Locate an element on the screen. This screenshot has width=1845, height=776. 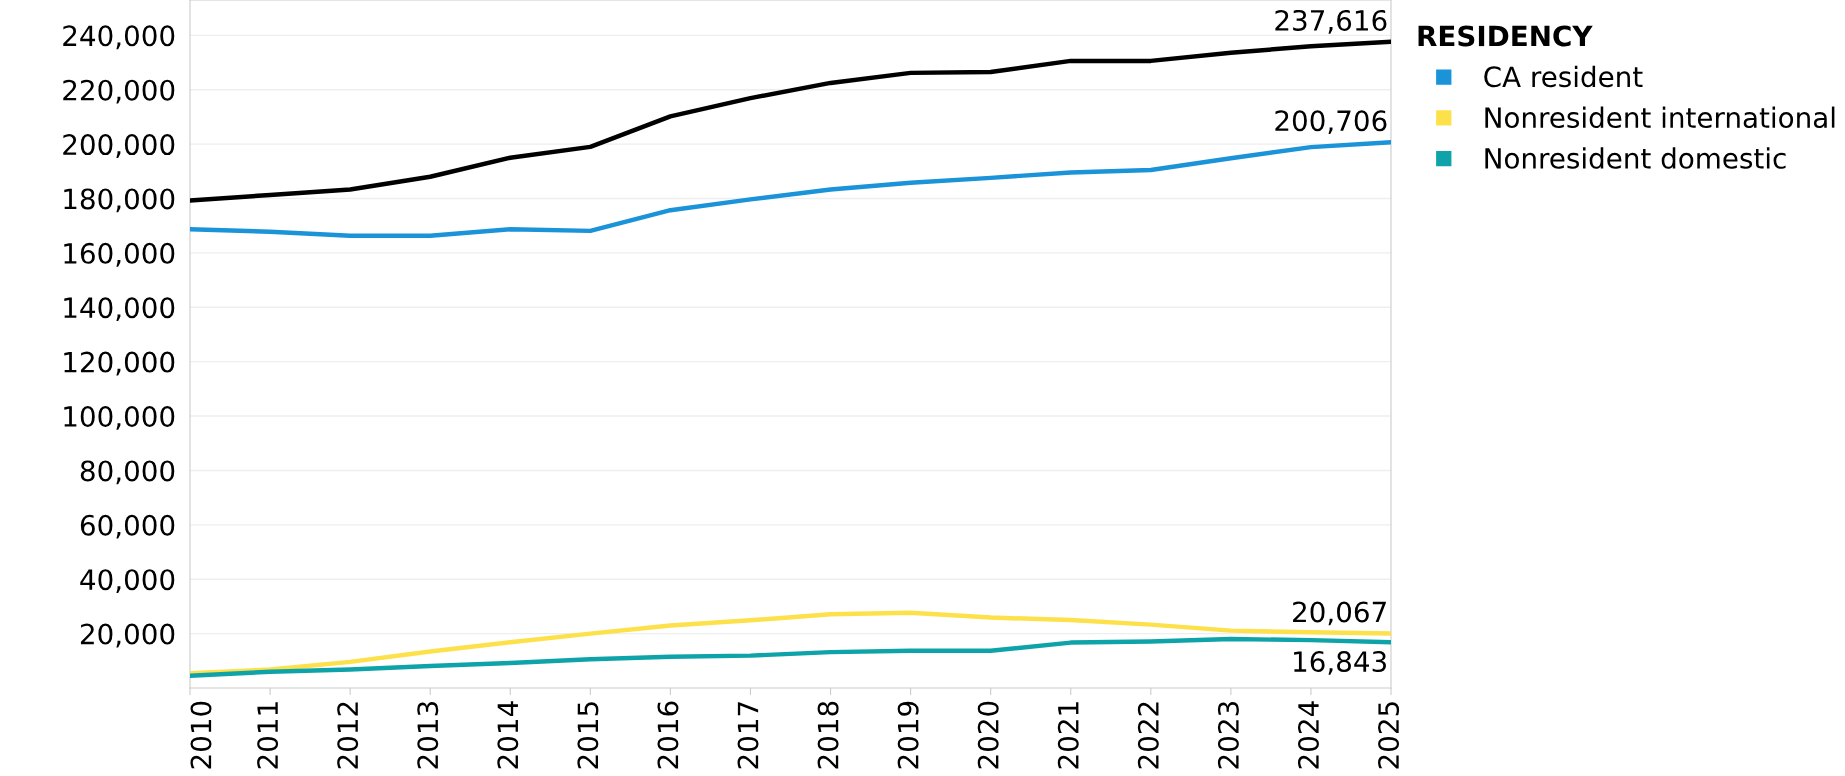
data-label: 20,067 is located at coordinates (1339, 613).